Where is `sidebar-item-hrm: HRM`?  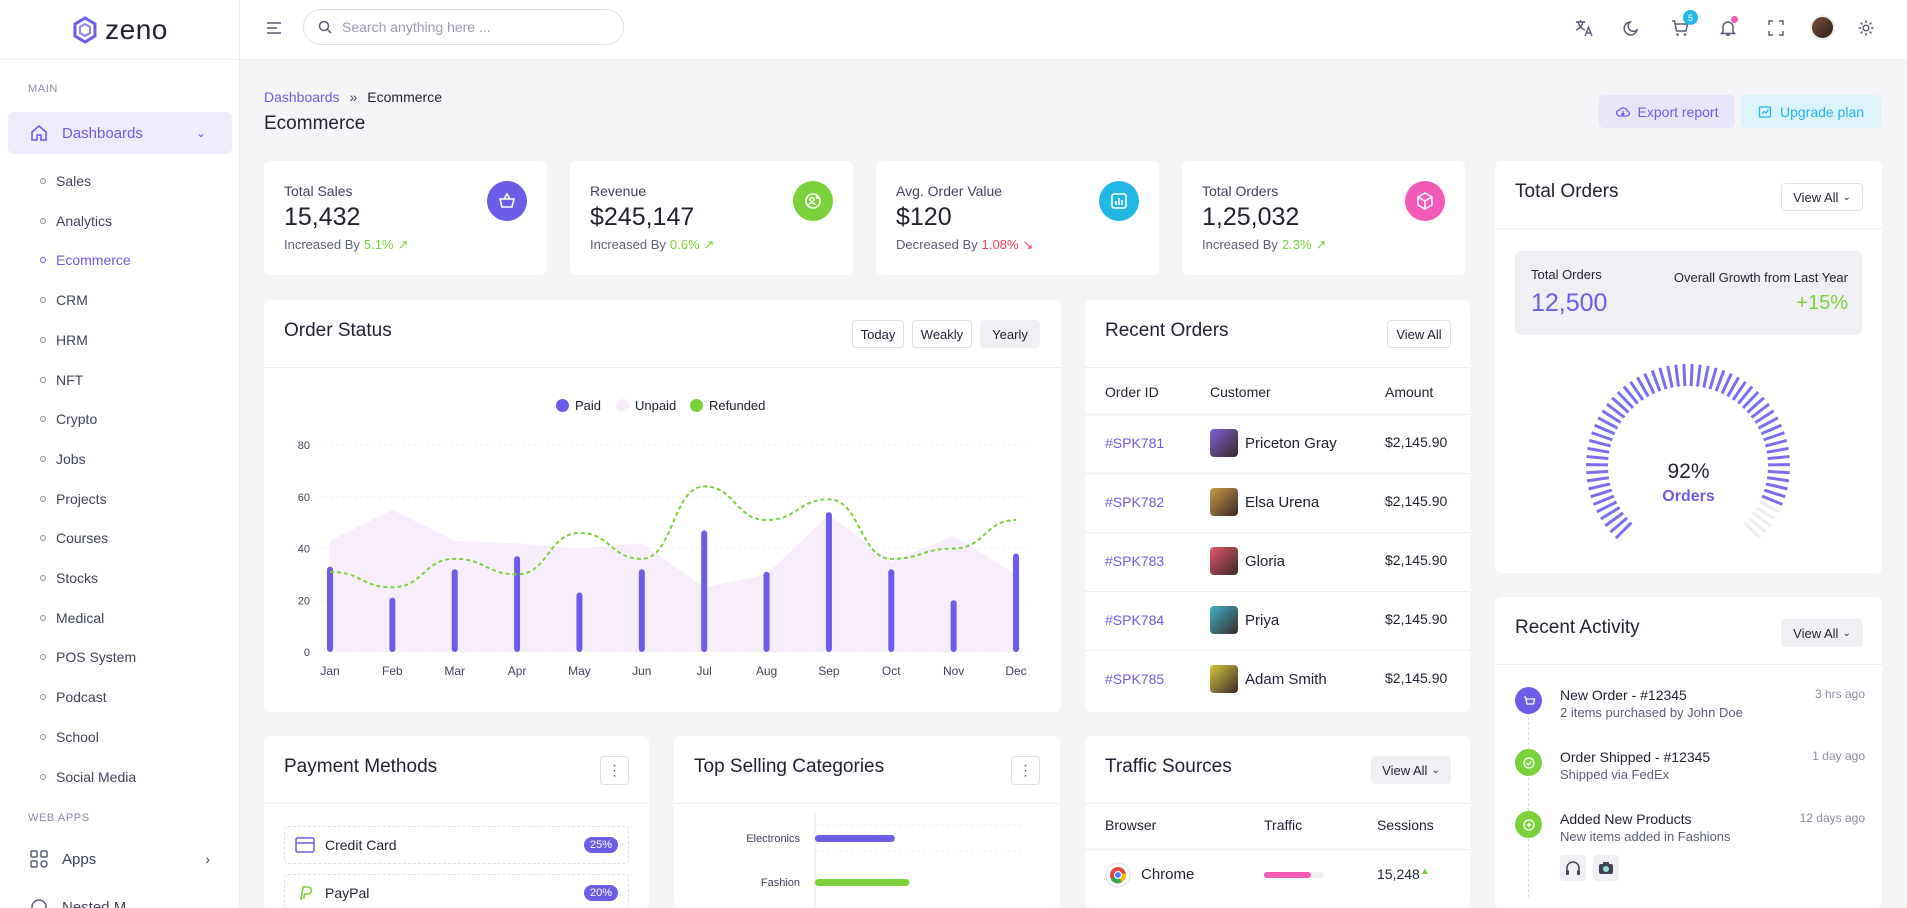 sidebar-item-hrm: HRM is located at coordinates (64, 340).